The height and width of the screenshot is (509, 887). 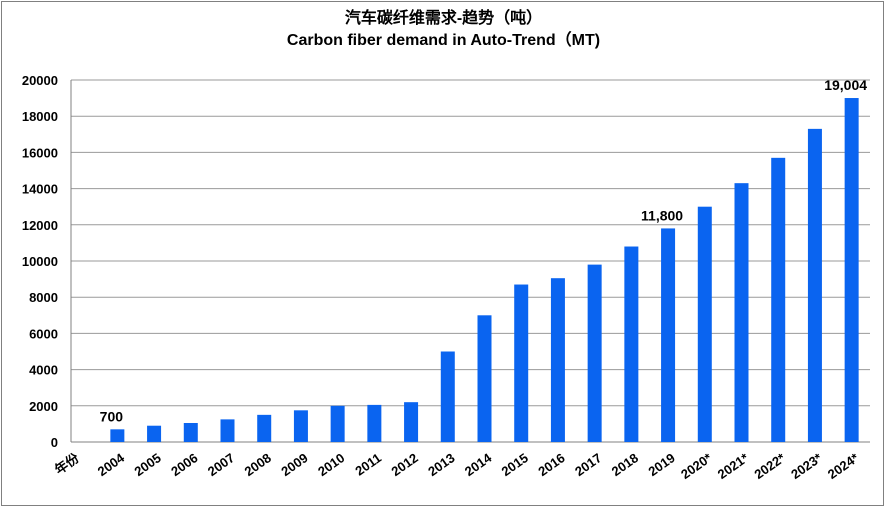 I want to click on x-tick-label: 2011, so click(x=368, y=464).